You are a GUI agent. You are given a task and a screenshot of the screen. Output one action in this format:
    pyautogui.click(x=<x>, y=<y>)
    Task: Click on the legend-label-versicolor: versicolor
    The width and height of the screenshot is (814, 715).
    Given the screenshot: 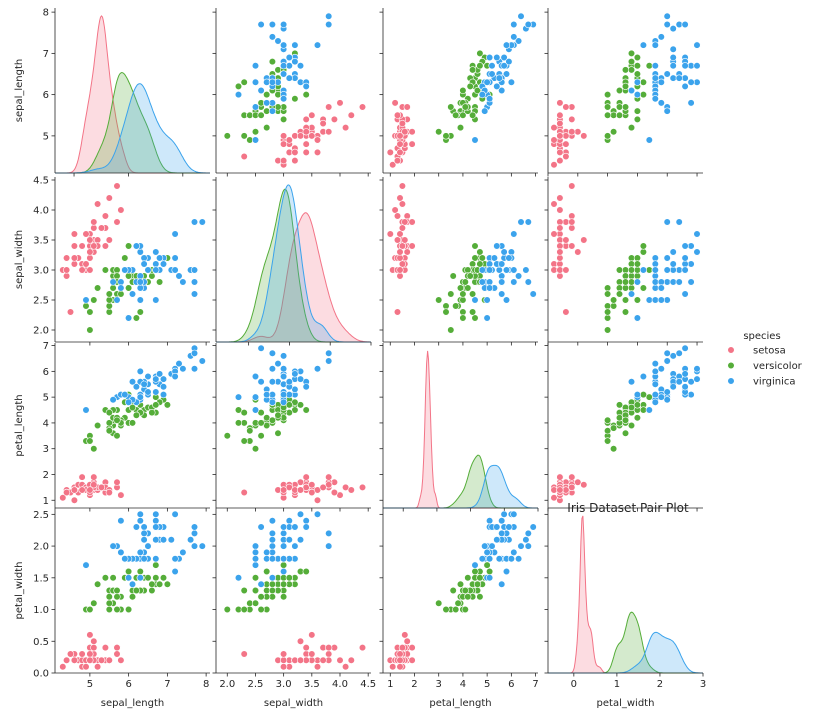 What is the action you would take?
    pyautogui.click(x=778, y=366)
    